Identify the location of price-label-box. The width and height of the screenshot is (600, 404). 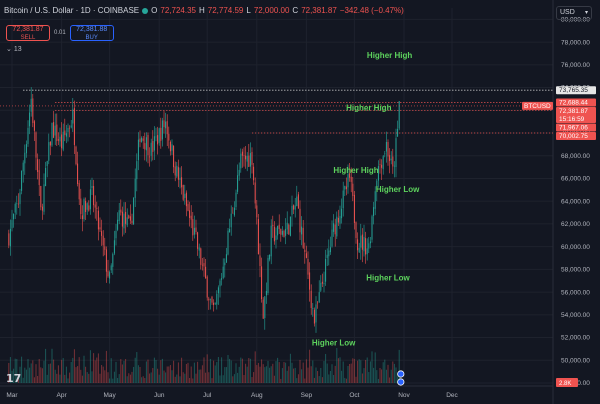
(576, 102).